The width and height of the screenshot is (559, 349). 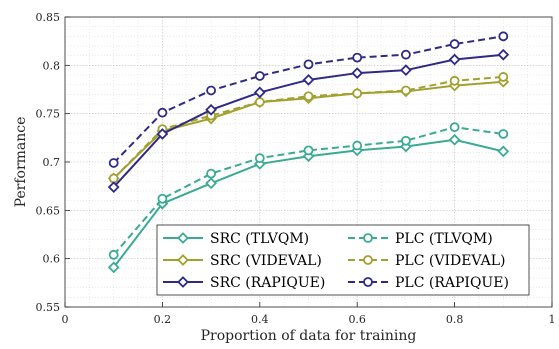 What do you see at coordinates (266, 261) in the screenshot?
I see `legend-entry-label: SRC (VIDEVAL)` at bounding box center [266, 261].